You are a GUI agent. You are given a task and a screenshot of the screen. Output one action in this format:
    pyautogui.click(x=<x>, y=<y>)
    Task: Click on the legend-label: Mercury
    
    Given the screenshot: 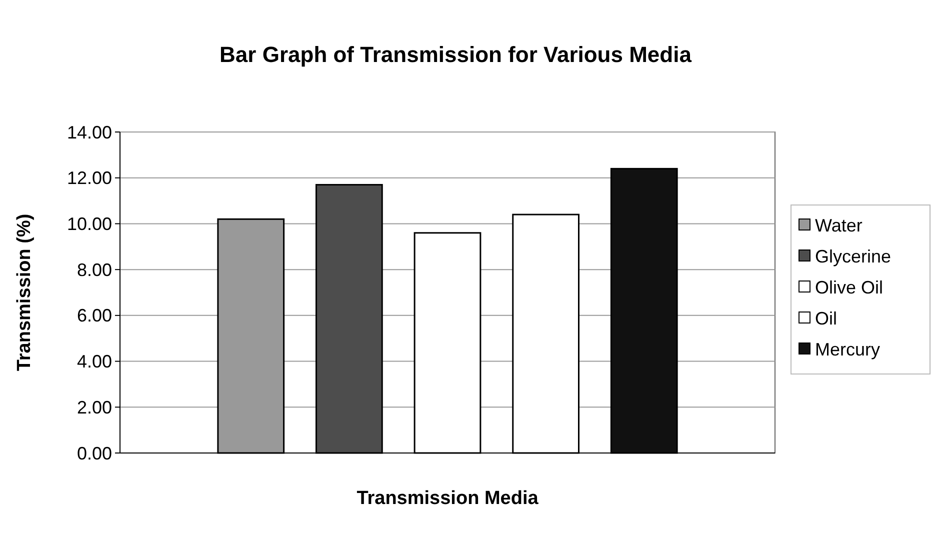 What is the action you would take?
    pyautogui.click(x=847, y=349)
    